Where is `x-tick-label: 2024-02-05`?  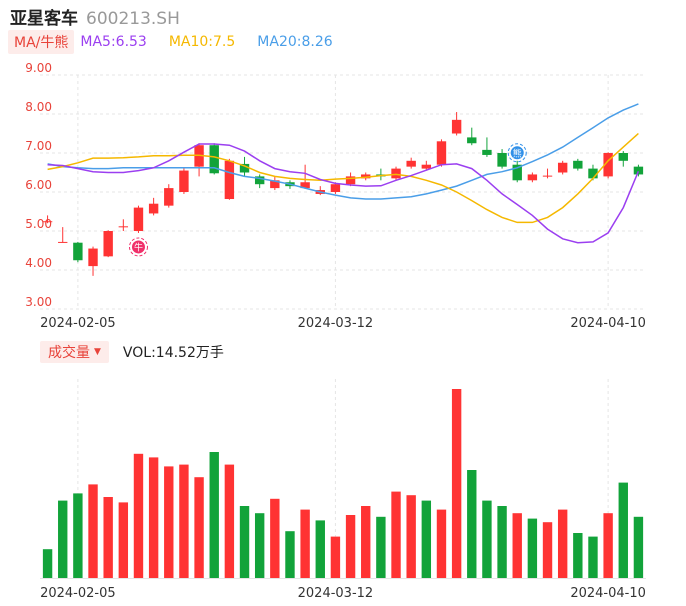 x-tick-label: 2024-02-05 is located at coordinates (78, 323).